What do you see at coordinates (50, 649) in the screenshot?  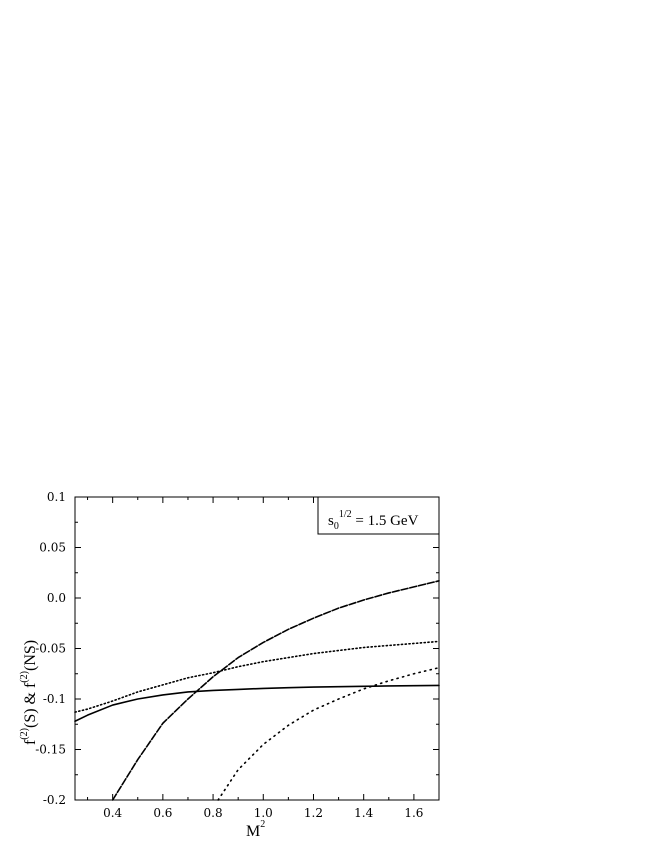 I see `y-tick-label: -0.05` at bounding box center [50, 649].